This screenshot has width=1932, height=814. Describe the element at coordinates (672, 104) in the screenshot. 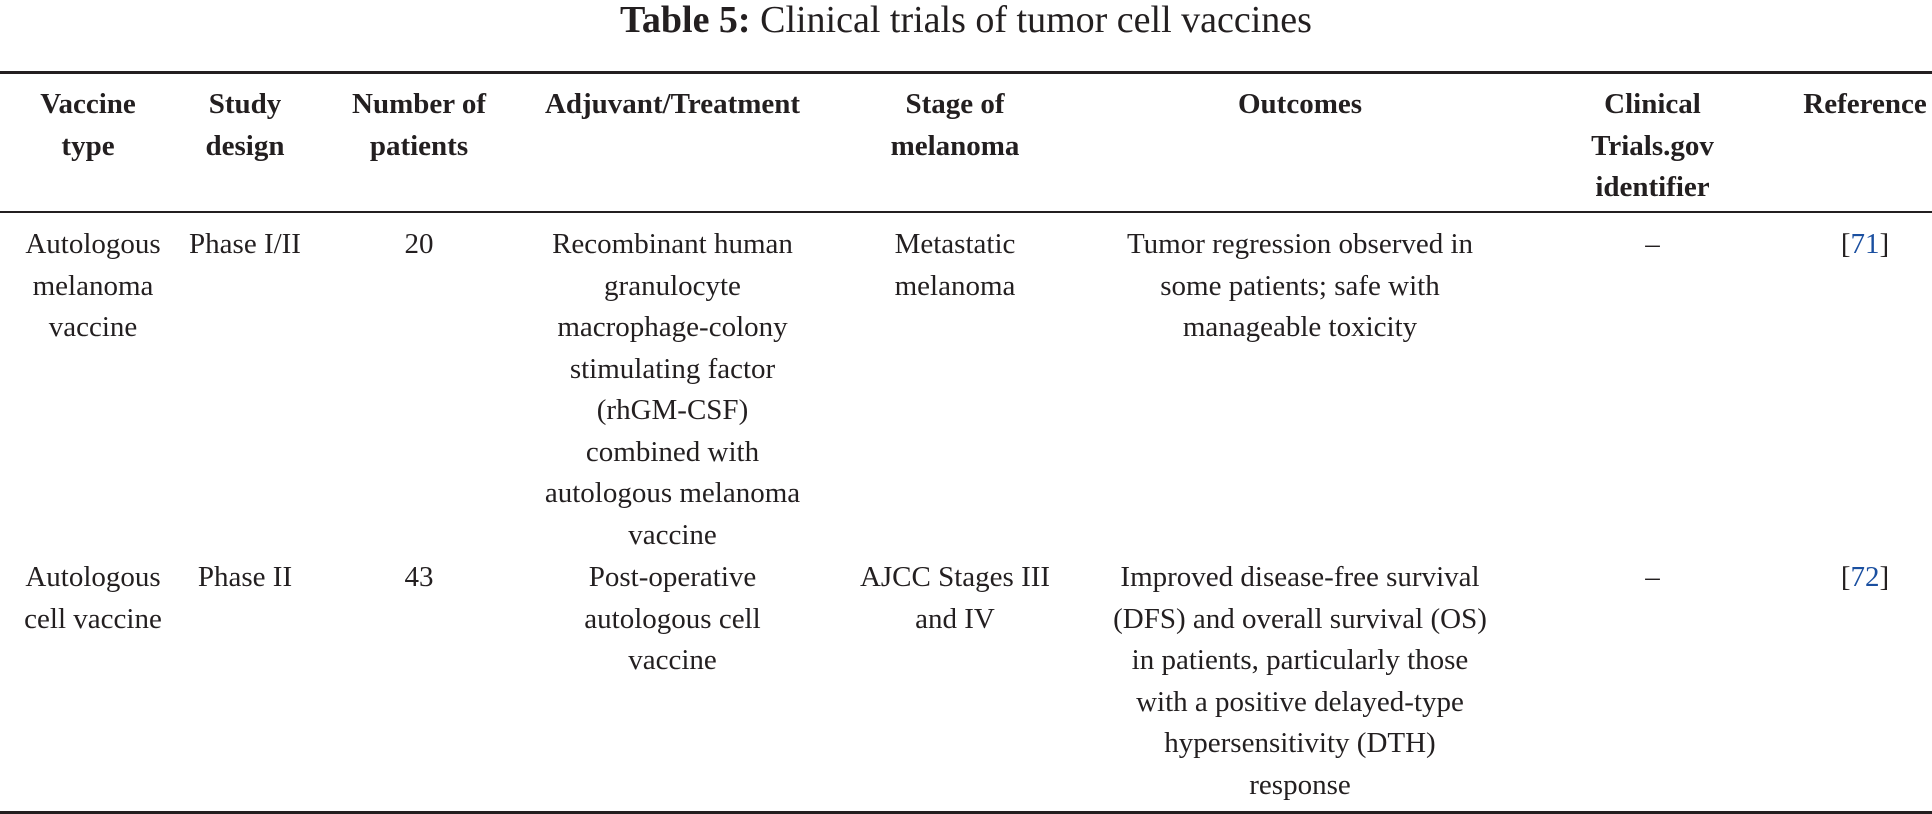

I see `header-adjuvant-treatment: Adjuvant/Treatment` at that location.